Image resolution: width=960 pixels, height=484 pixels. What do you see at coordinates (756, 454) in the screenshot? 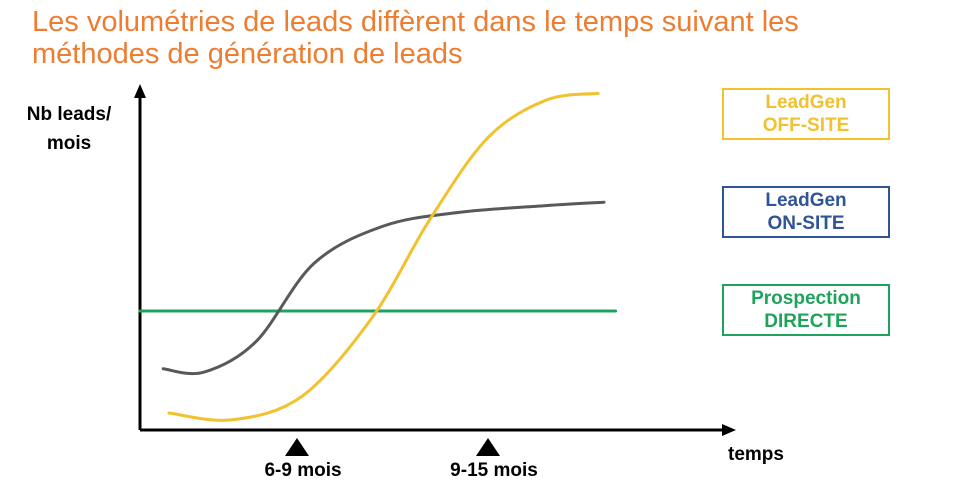
I see `x-axis-label: temps` at bounding box center [756, 454].